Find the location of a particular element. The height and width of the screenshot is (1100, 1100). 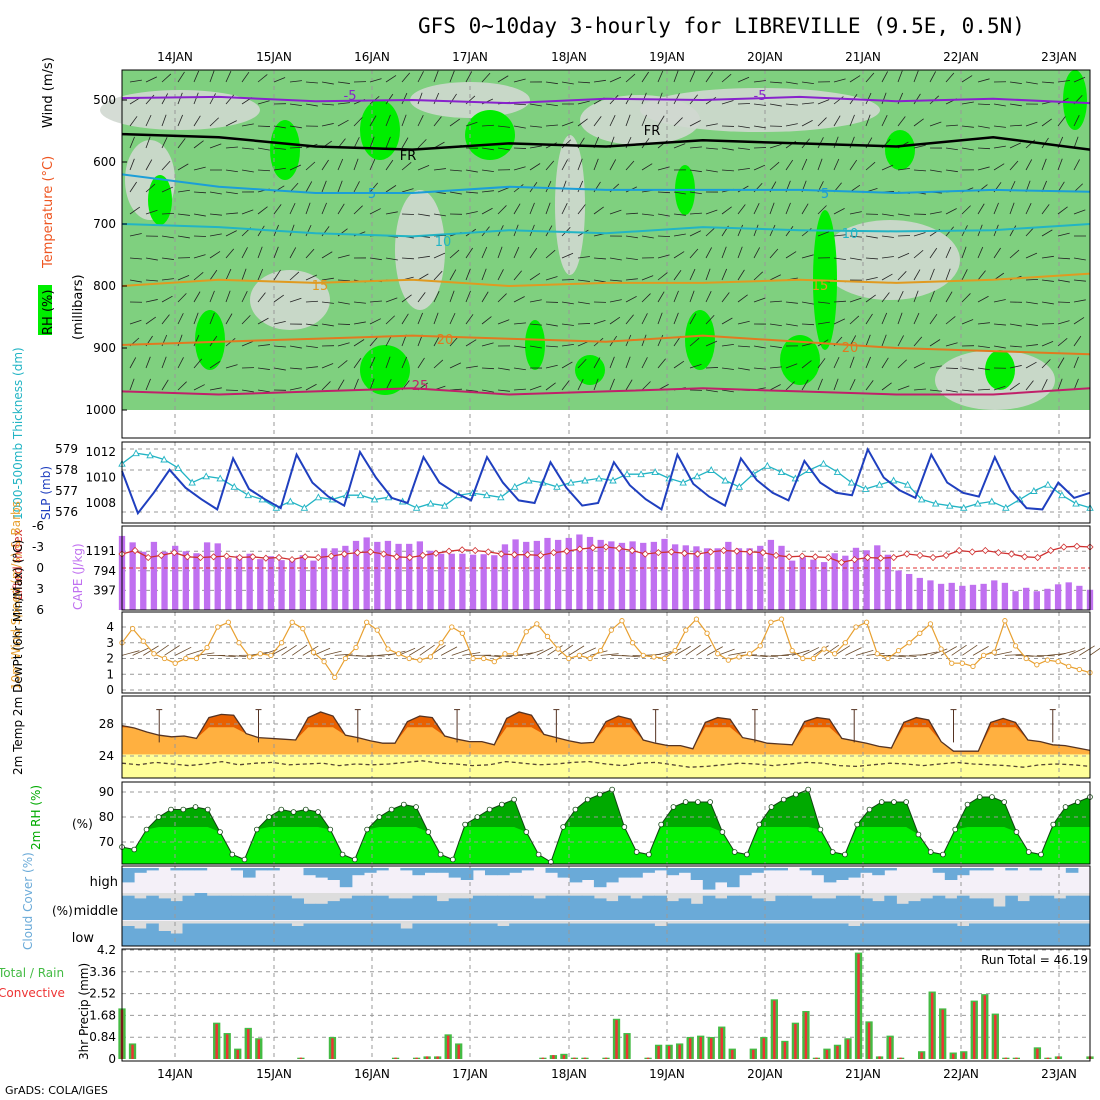

slp-tick-label: 1012 is located at coordinates (100, 452).